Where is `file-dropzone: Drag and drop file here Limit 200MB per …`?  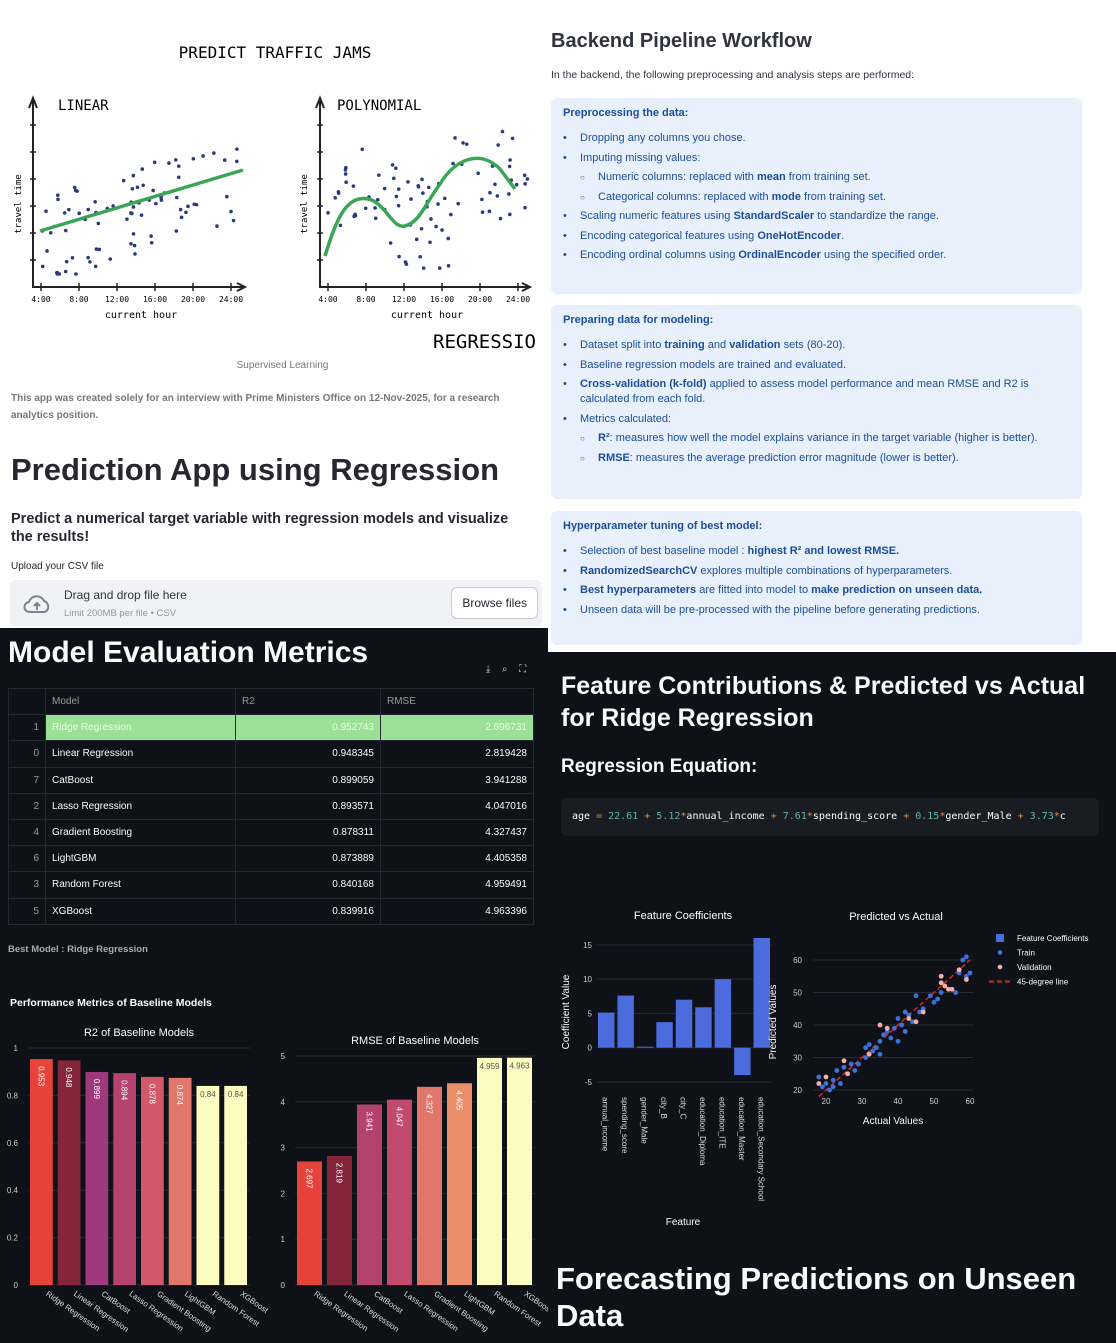
file-dropzone: Drag and drop file here Limit 200MB per … is located at coordinates (276, 603).